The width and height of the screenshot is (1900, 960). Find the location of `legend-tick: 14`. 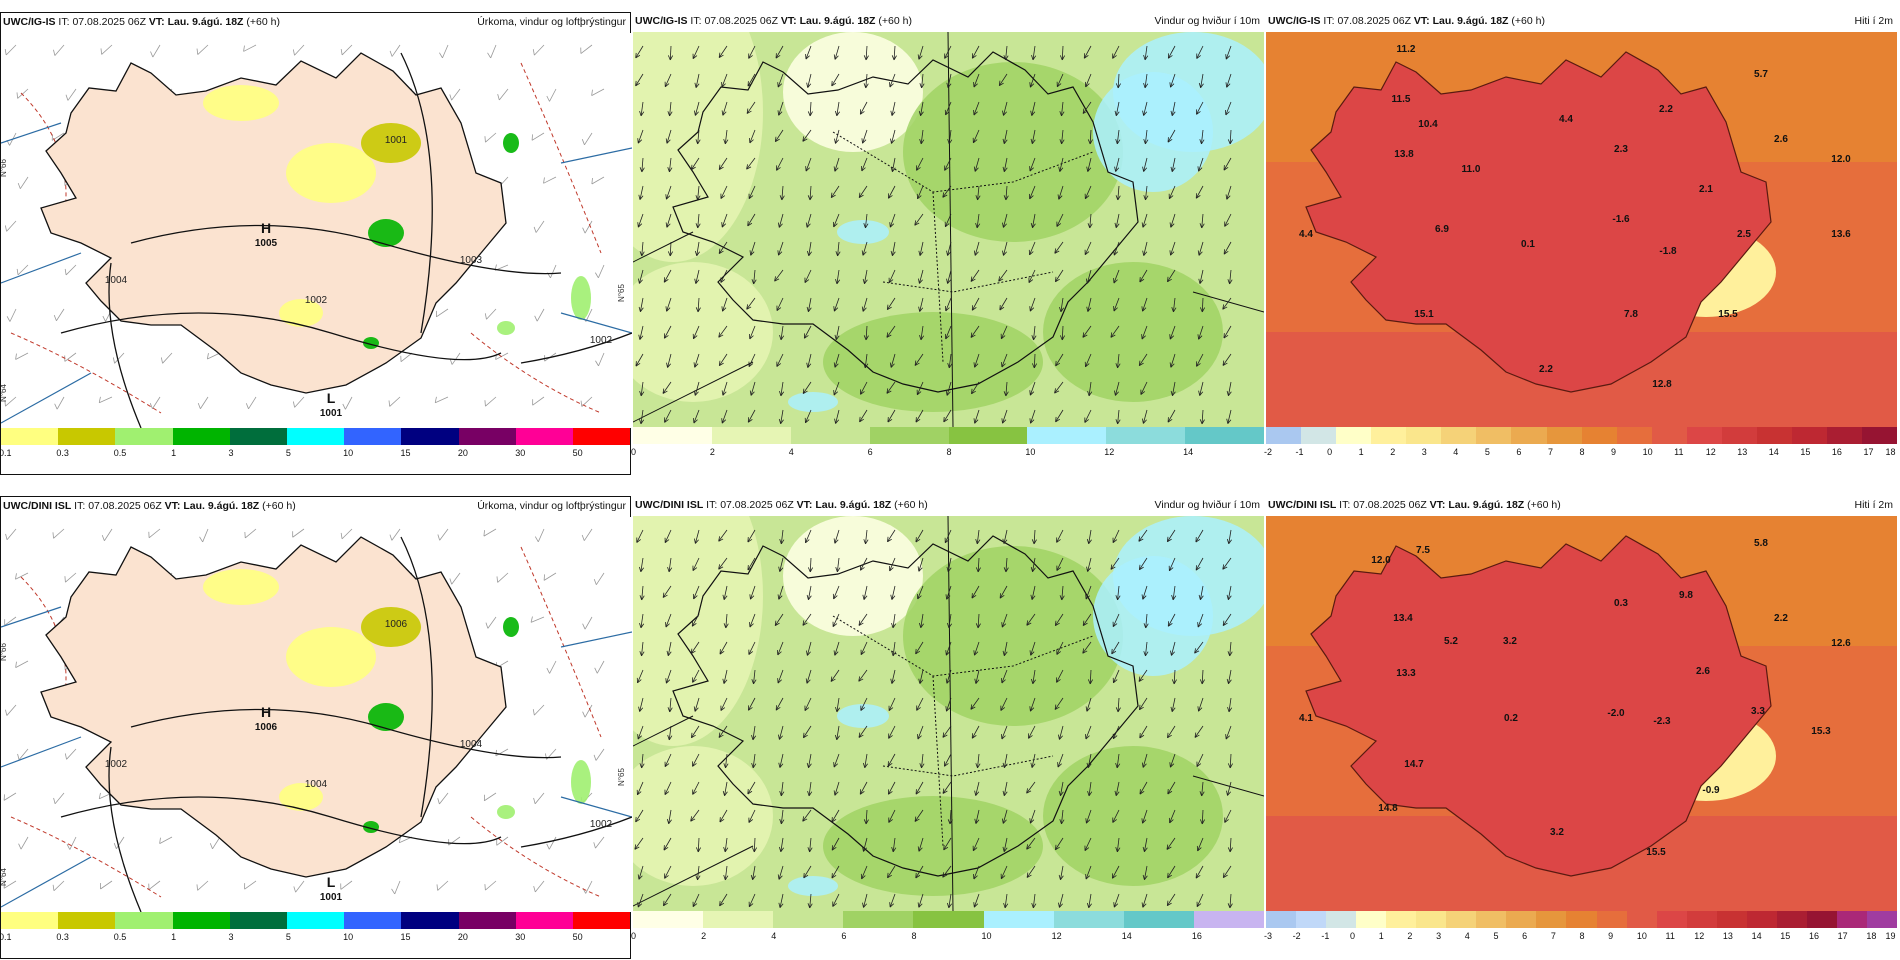

legend-tick: 14 is located at coordinates (1774, 452).